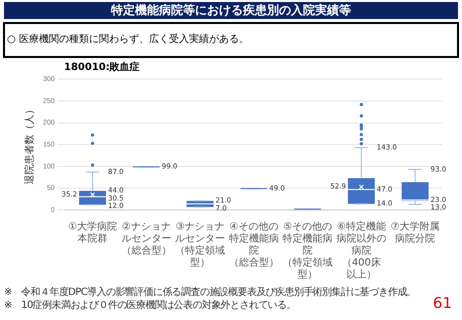 The image size is (462, 320). I want to click on text: 61, so click(442, 303).